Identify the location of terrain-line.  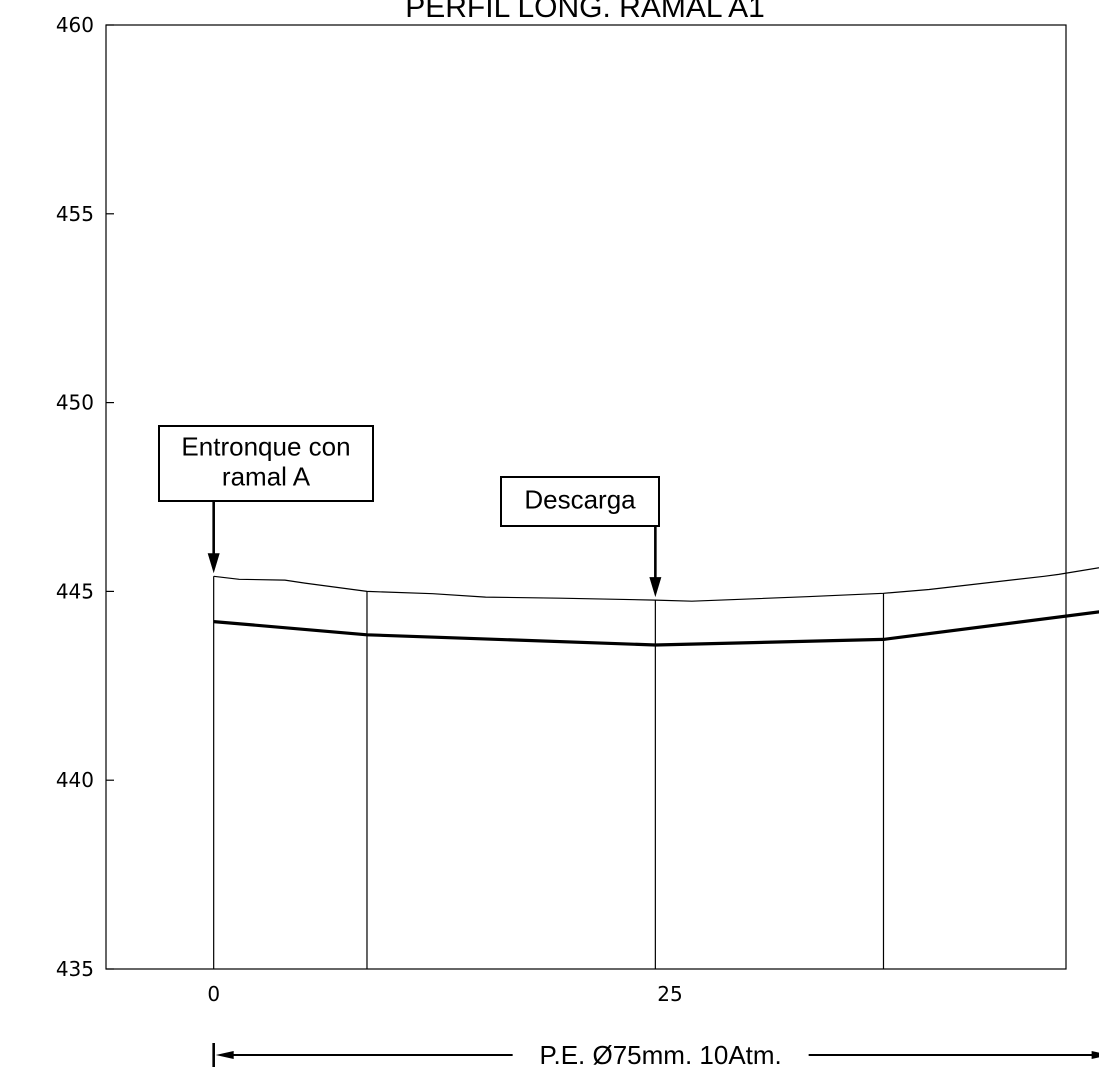
(656, 584).